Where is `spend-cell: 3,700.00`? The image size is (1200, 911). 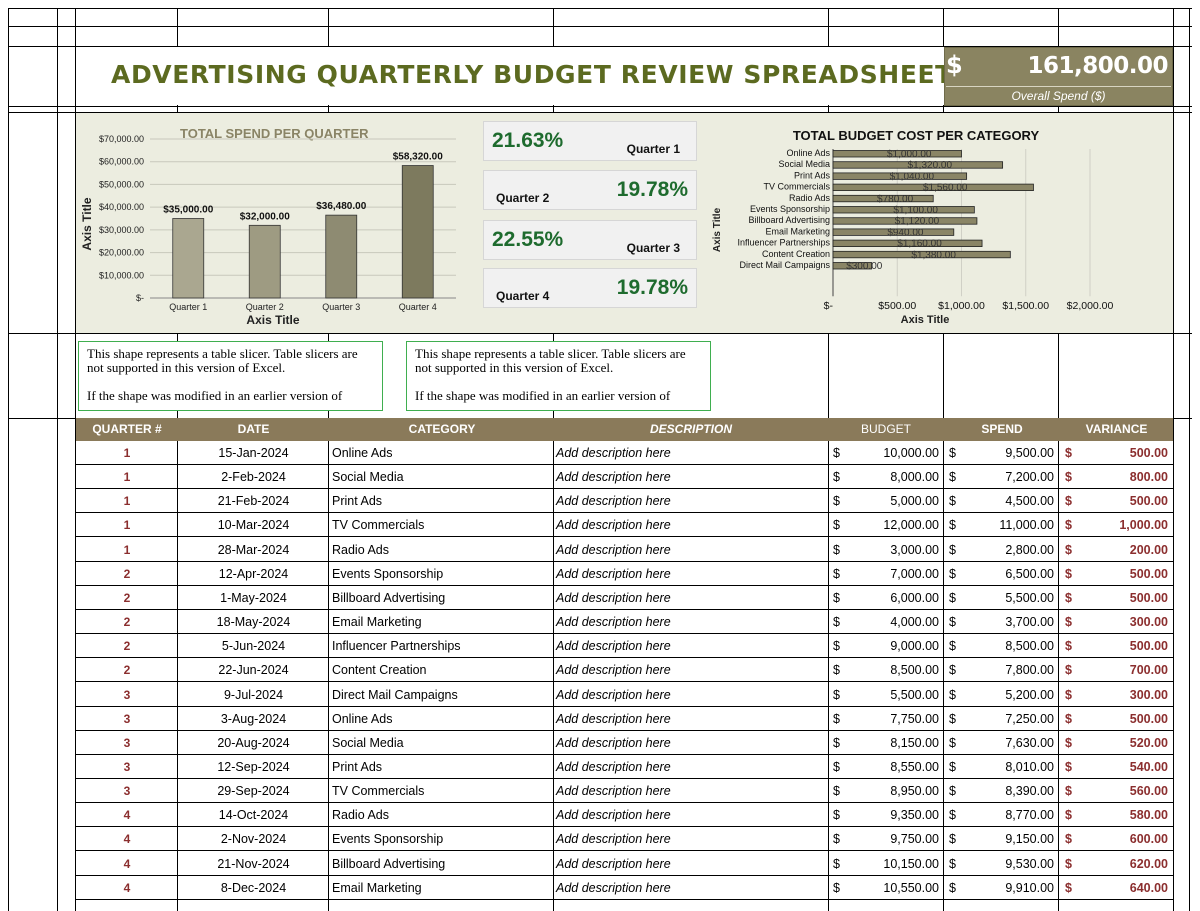
spend-cell: 3,700.00 is located at coordinates (1029, 622).